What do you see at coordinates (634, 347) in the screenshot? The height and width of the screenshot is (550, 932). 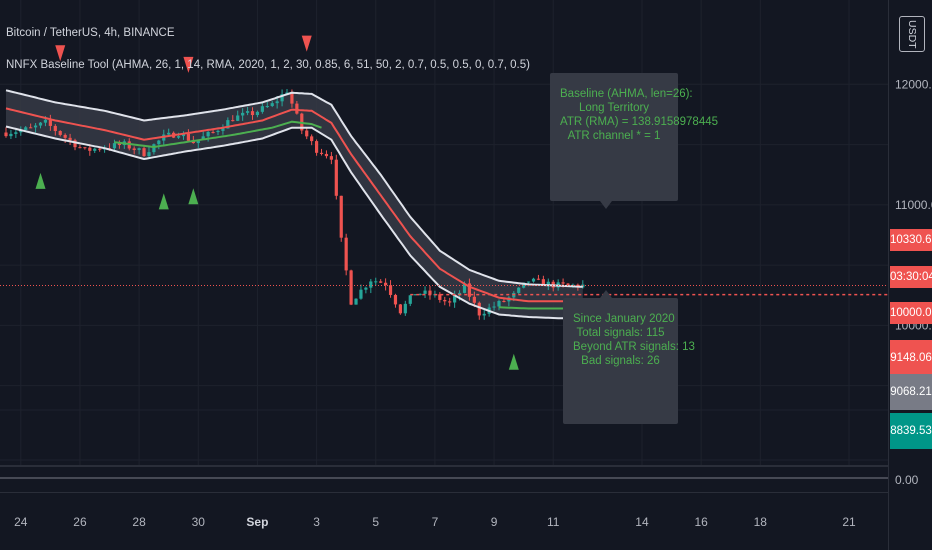 I see `tooltip-line: Beyond ATR signals: 13` at bounding box center [634, 347].